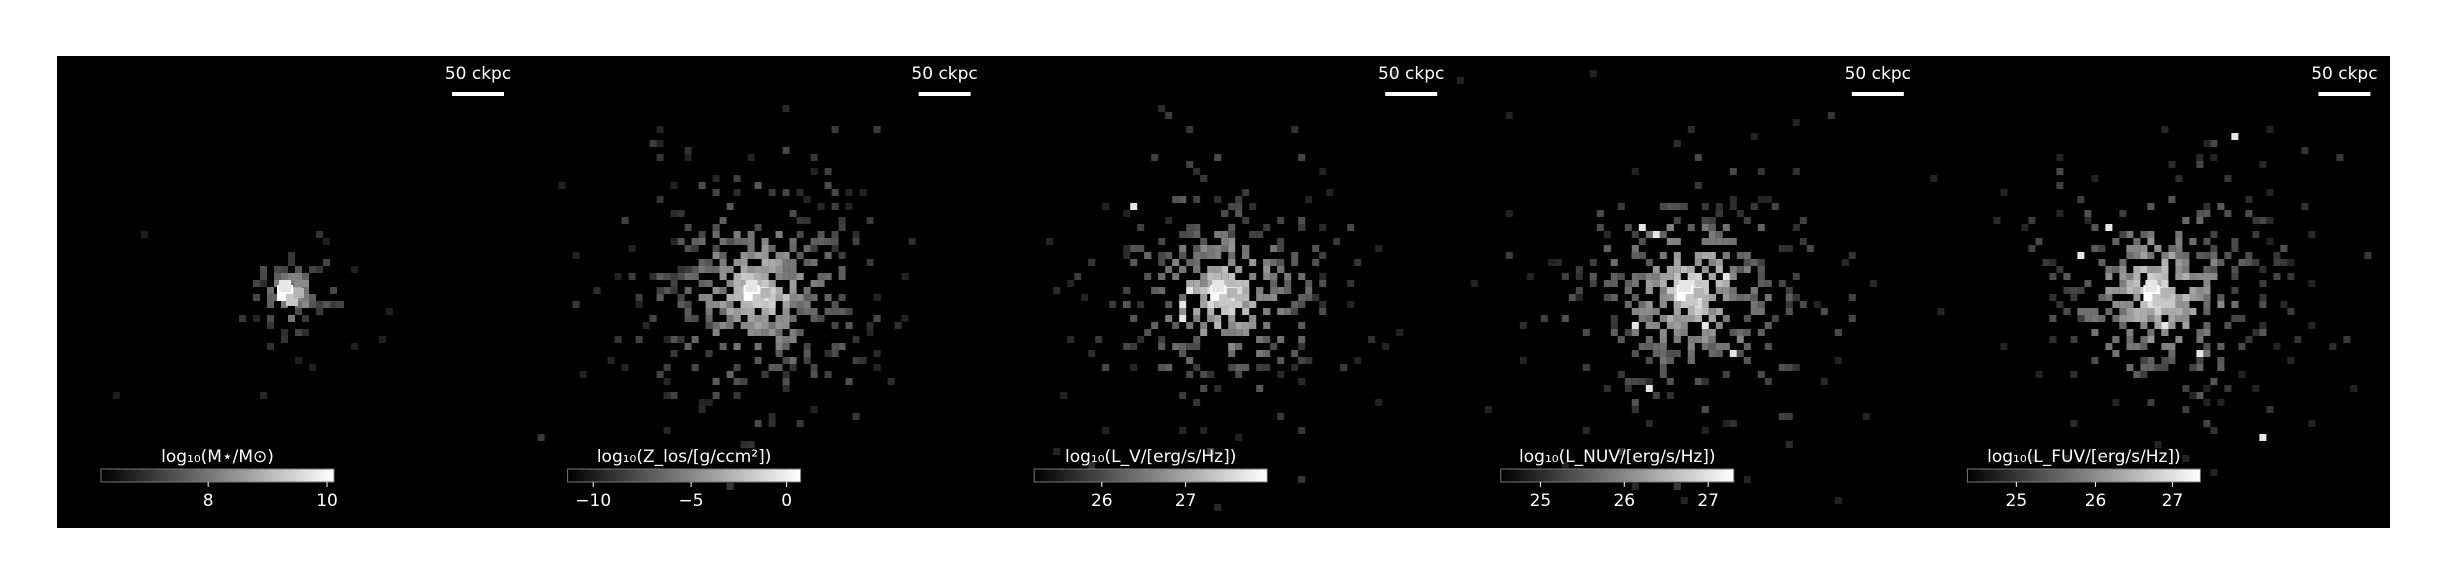  What do you see at coordinates (1698, 293) in the screenshot?
I see `core` at bounding box center [1698, 293].